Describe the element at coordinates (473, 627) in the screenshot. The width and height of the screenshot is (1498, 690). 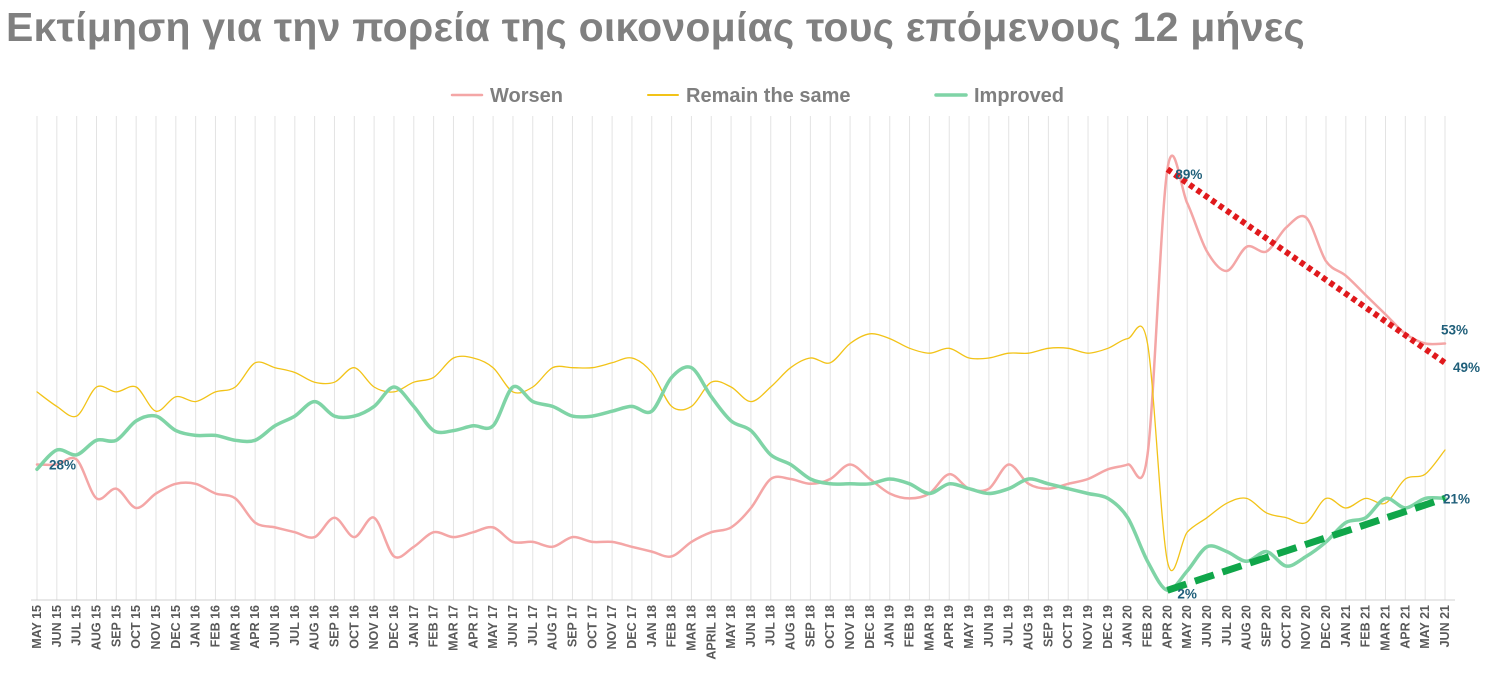
I see `x-tick-label: APR 17` at that location.